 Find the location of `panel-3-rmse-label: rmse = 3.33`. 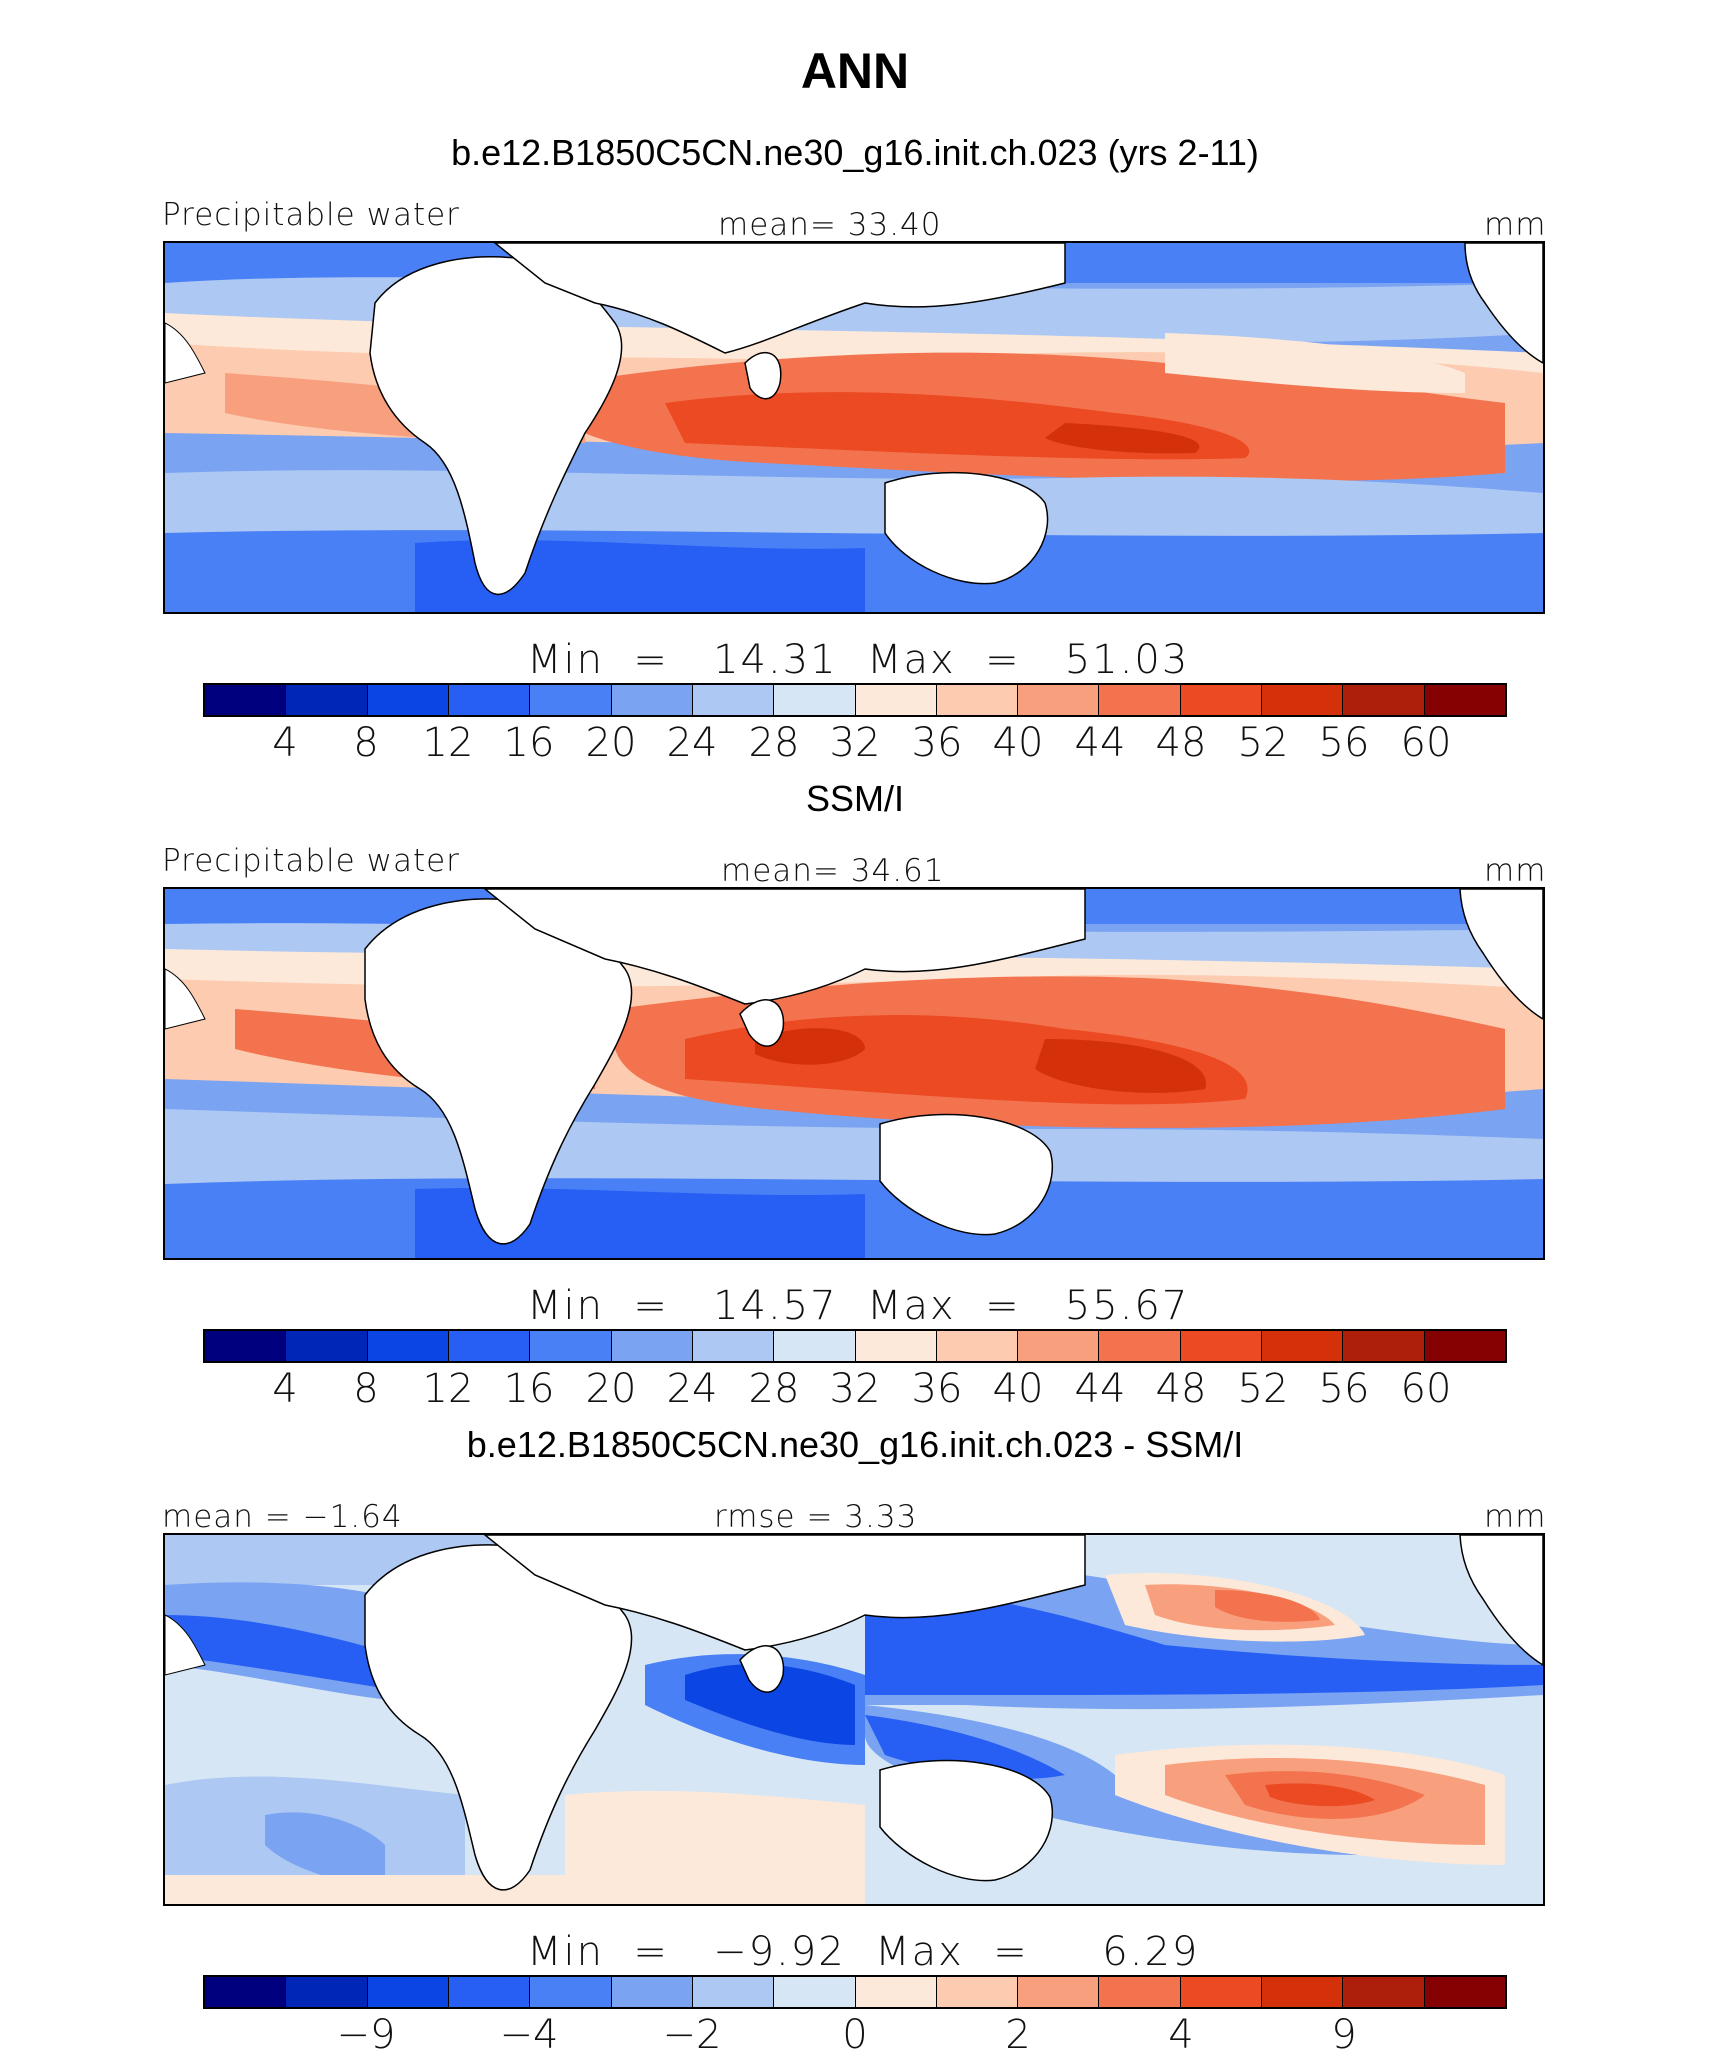

panel-3-rmse-label: rmse = 3.33 is located at coordinates (816, 1517).